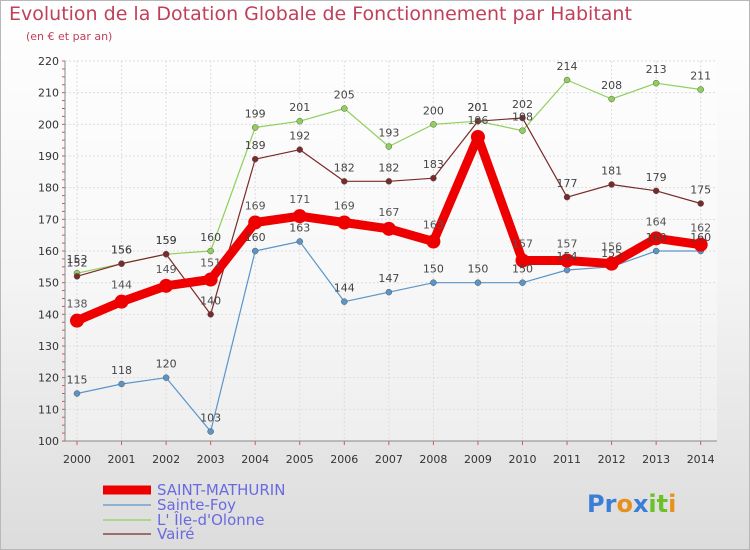 Image resolution: width=750 pixels, height=550 pixels. What do you see at coordinates (196, 505) in the screenshot?
I see `legend-label: Sainte-Foy` at bounding box center [196, 505].